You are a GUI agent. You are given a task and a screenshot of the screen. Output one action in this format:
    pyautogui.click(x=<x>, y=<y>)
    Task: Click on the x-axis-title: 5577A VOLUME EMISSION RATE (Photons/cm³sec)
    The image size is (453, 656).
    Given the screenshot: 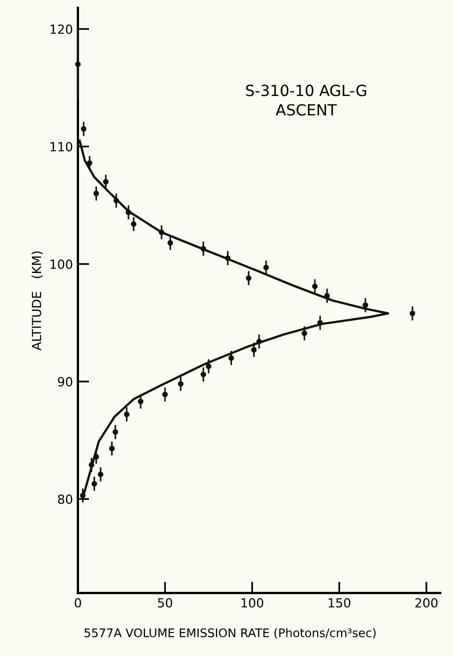 What is the action you would take?
    pyautogui.click(x=230, y=633)
    